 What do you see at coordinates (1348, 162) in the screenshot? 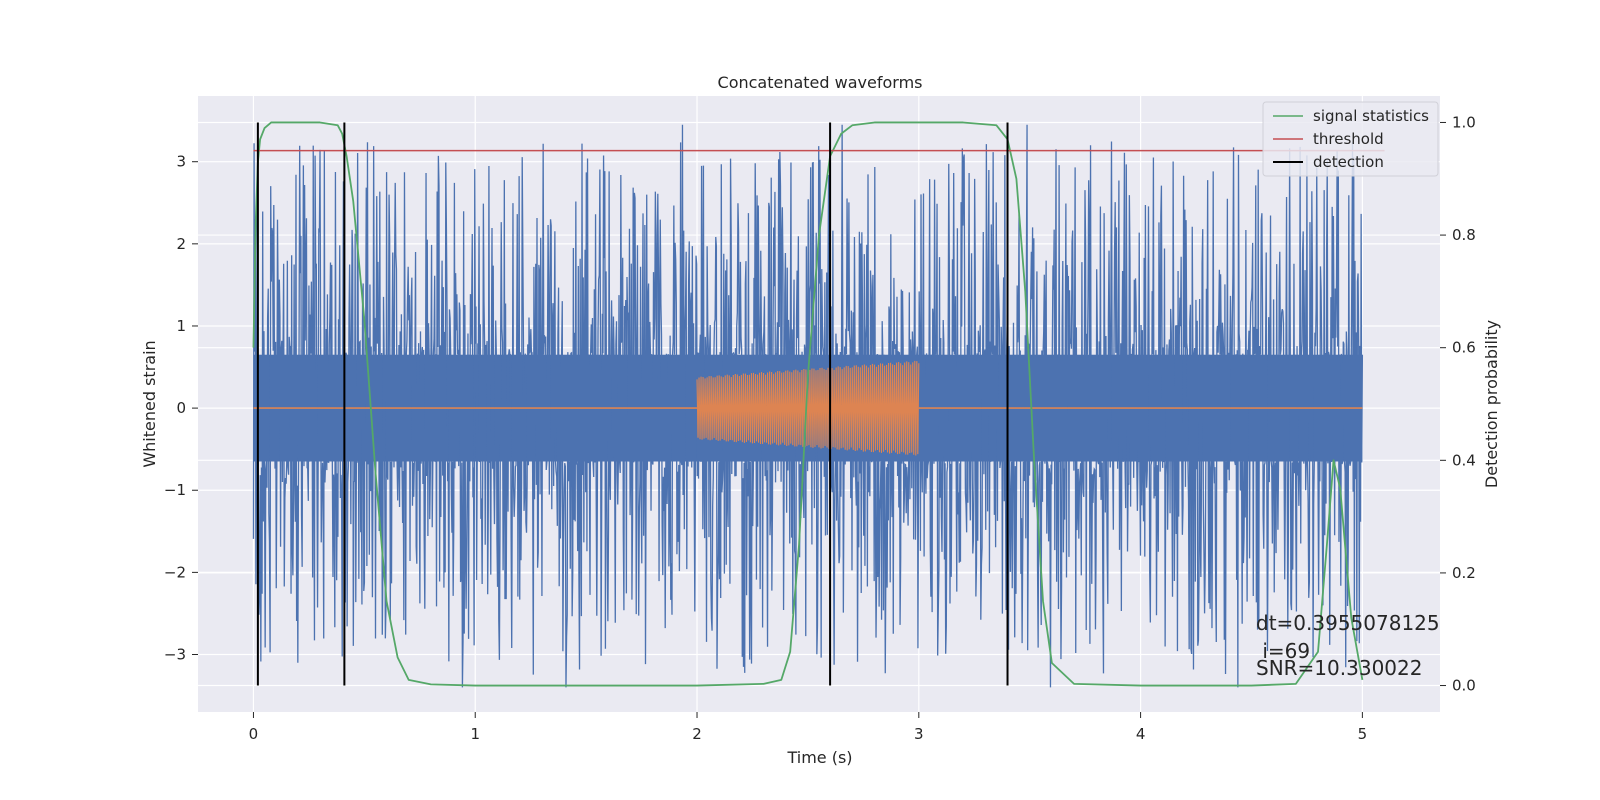
I see `legend-label-detection: detection` at bounding box center [1348, 162].